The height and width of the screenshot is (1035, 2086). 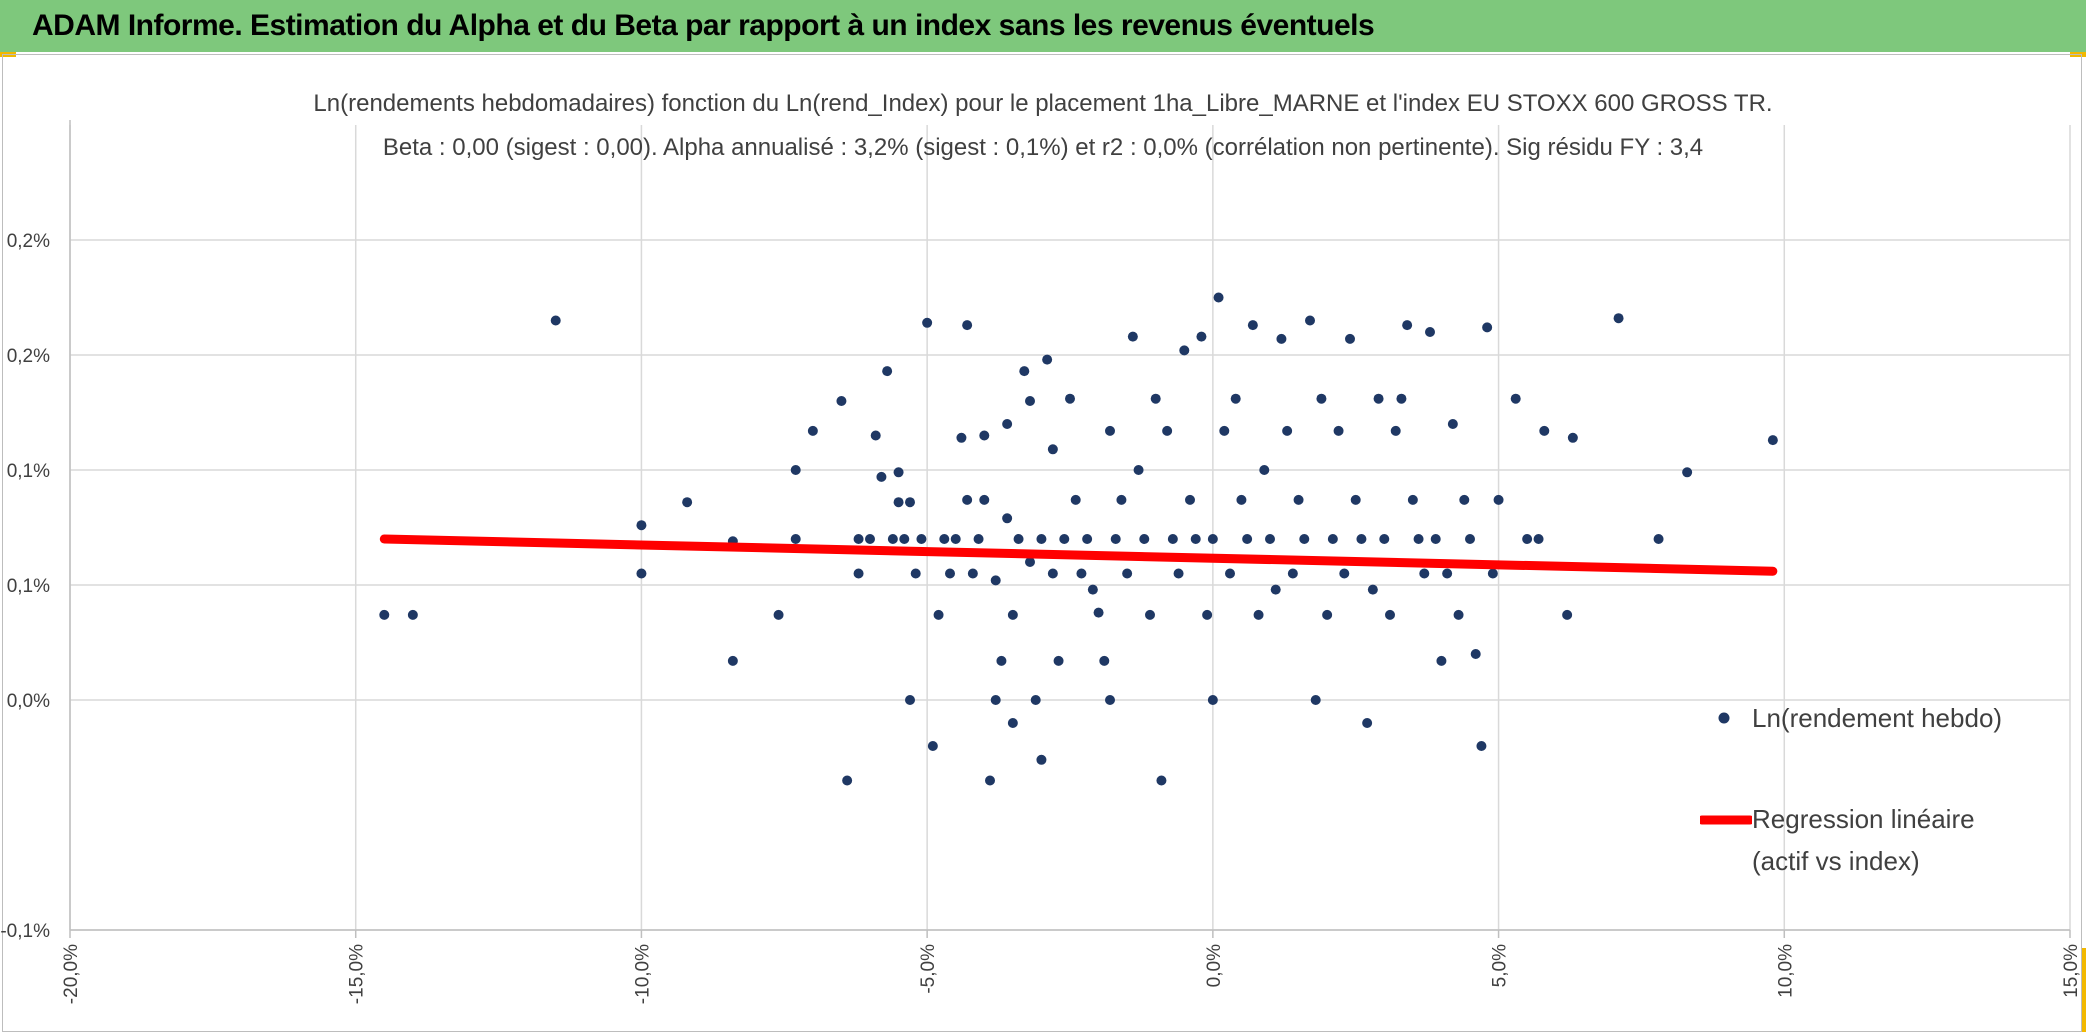 I want to click on y-tick-label: 0,0%, so click(x=28, y=701).